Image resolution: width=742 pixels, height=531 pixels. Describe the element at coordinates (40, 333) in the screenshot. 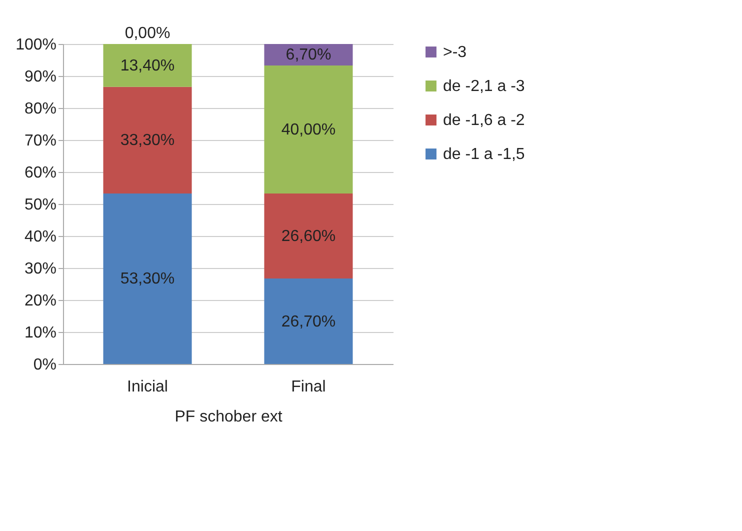

I see `y-tick-label: 10%` at that location.